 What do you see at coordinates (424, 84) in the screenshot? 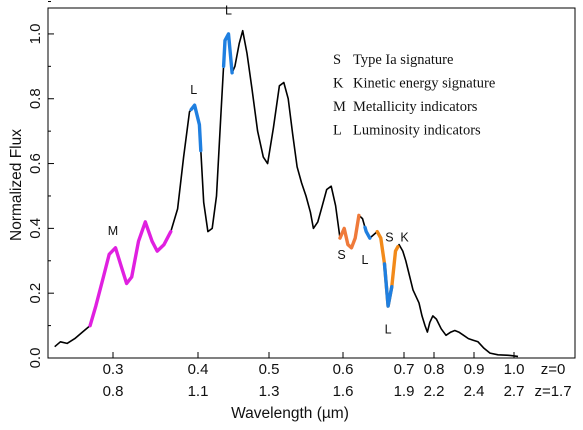
I see `legend-entry: Kinetic energy signature` at bounding box center [424, 84].